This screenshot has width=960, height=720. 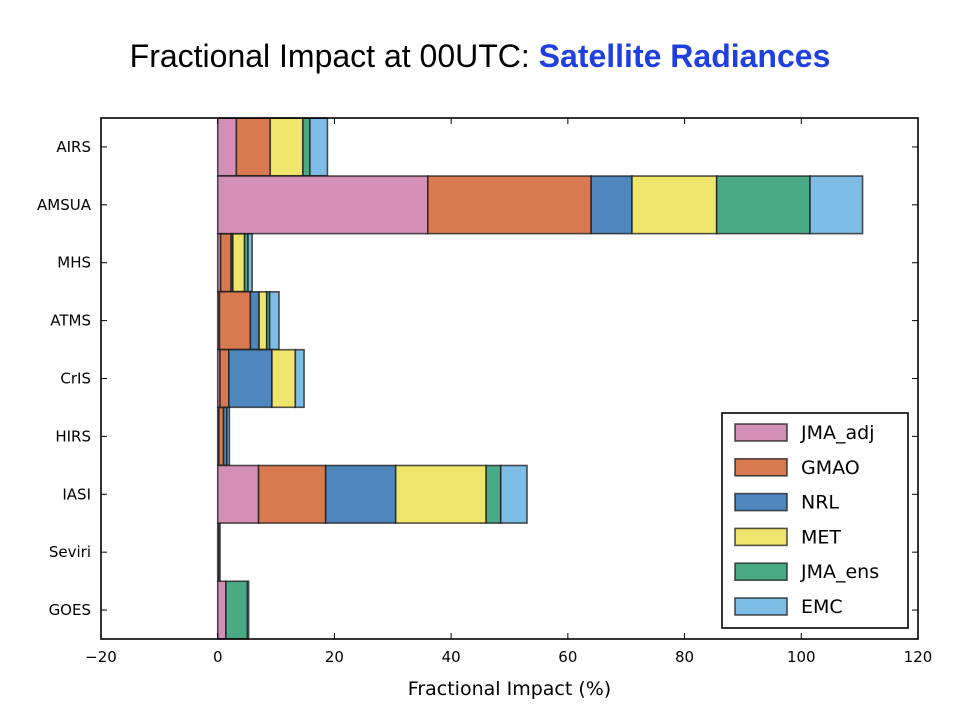 What do you see at coordinates (224, 378) in the screenshot?
I see `bar-cris-gmao` at bounding box center [224, 378].